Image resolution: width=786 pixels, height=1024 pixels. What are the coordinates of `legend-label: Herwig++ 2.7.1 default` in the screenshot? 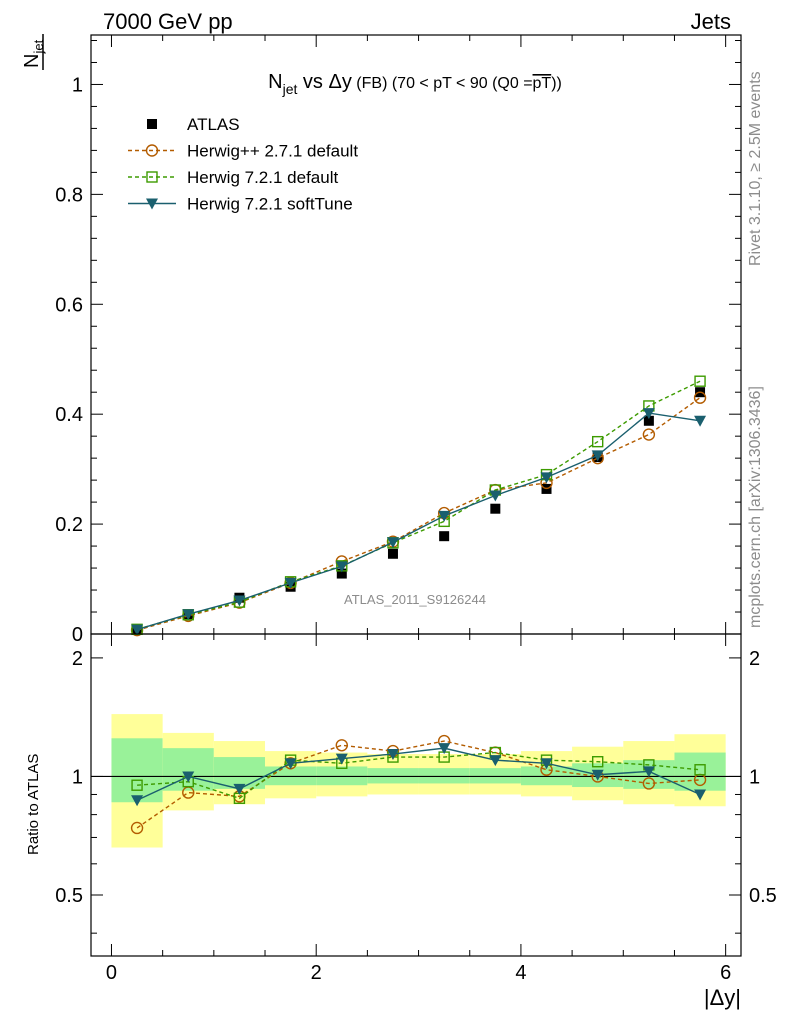 It's located at (272, 151).